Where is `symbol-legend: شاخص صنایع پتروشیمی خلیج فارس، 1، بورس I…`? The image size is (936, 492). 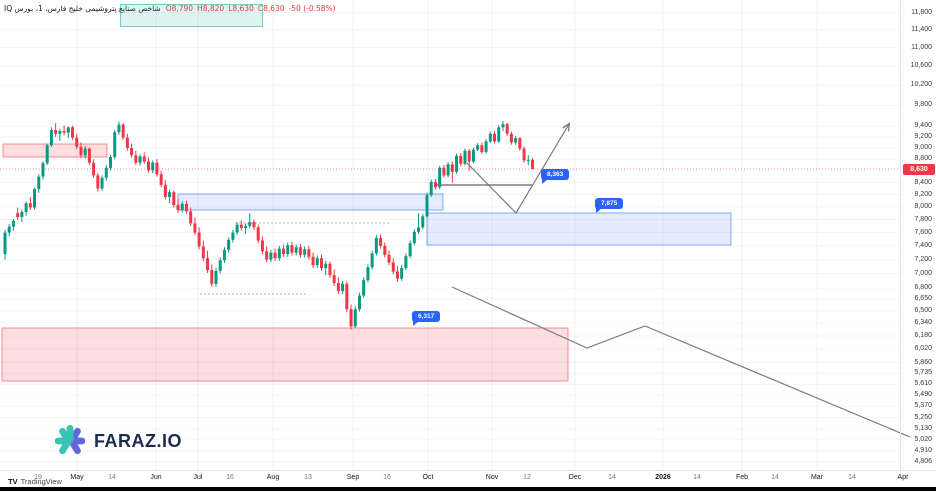
symbol-legend: شاخص صنایع پتروشیمی خلیج فارس، 1، بورس I… is located at coordinates (170, 8).